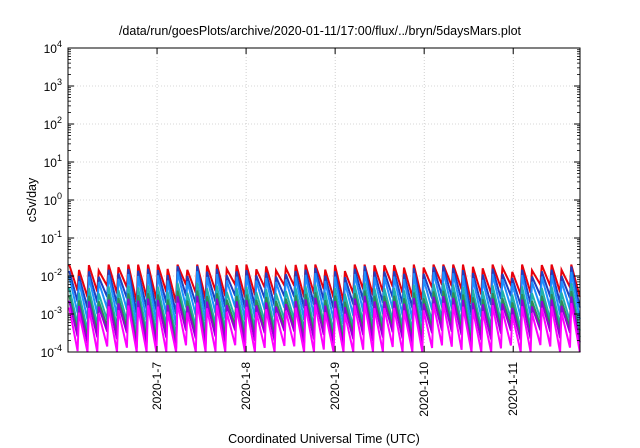  Describe the element at coordinates (53, 123) in the screenshot. I see `y-tick-label: 10²` at that location.